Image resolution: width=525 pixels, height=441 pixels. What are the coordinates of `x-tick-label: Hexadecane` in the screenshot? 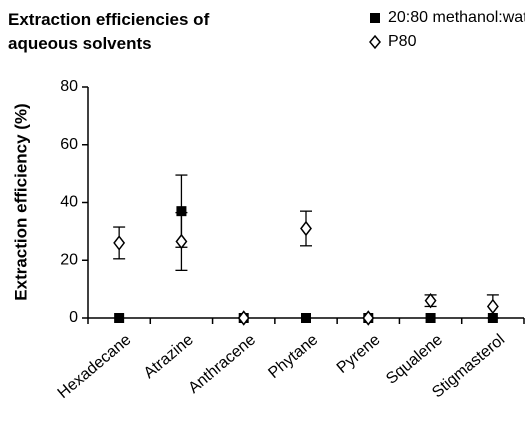 It's located at (95, 366).